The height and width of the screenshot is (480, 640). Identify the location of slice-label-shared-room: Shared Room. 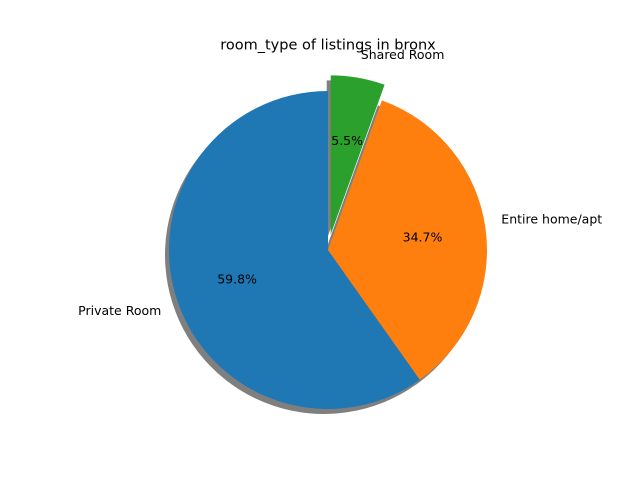
(403, 54).